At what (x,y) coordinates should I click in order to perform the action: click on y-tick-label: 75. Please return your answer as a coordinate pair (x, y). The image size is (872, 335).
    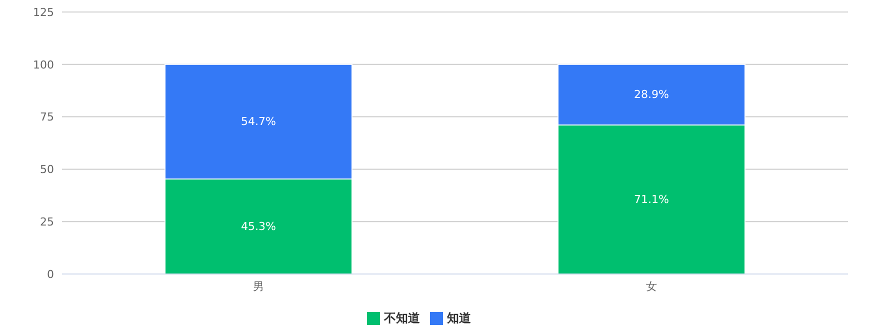
    Looking at the image, I should click on (47, 117).